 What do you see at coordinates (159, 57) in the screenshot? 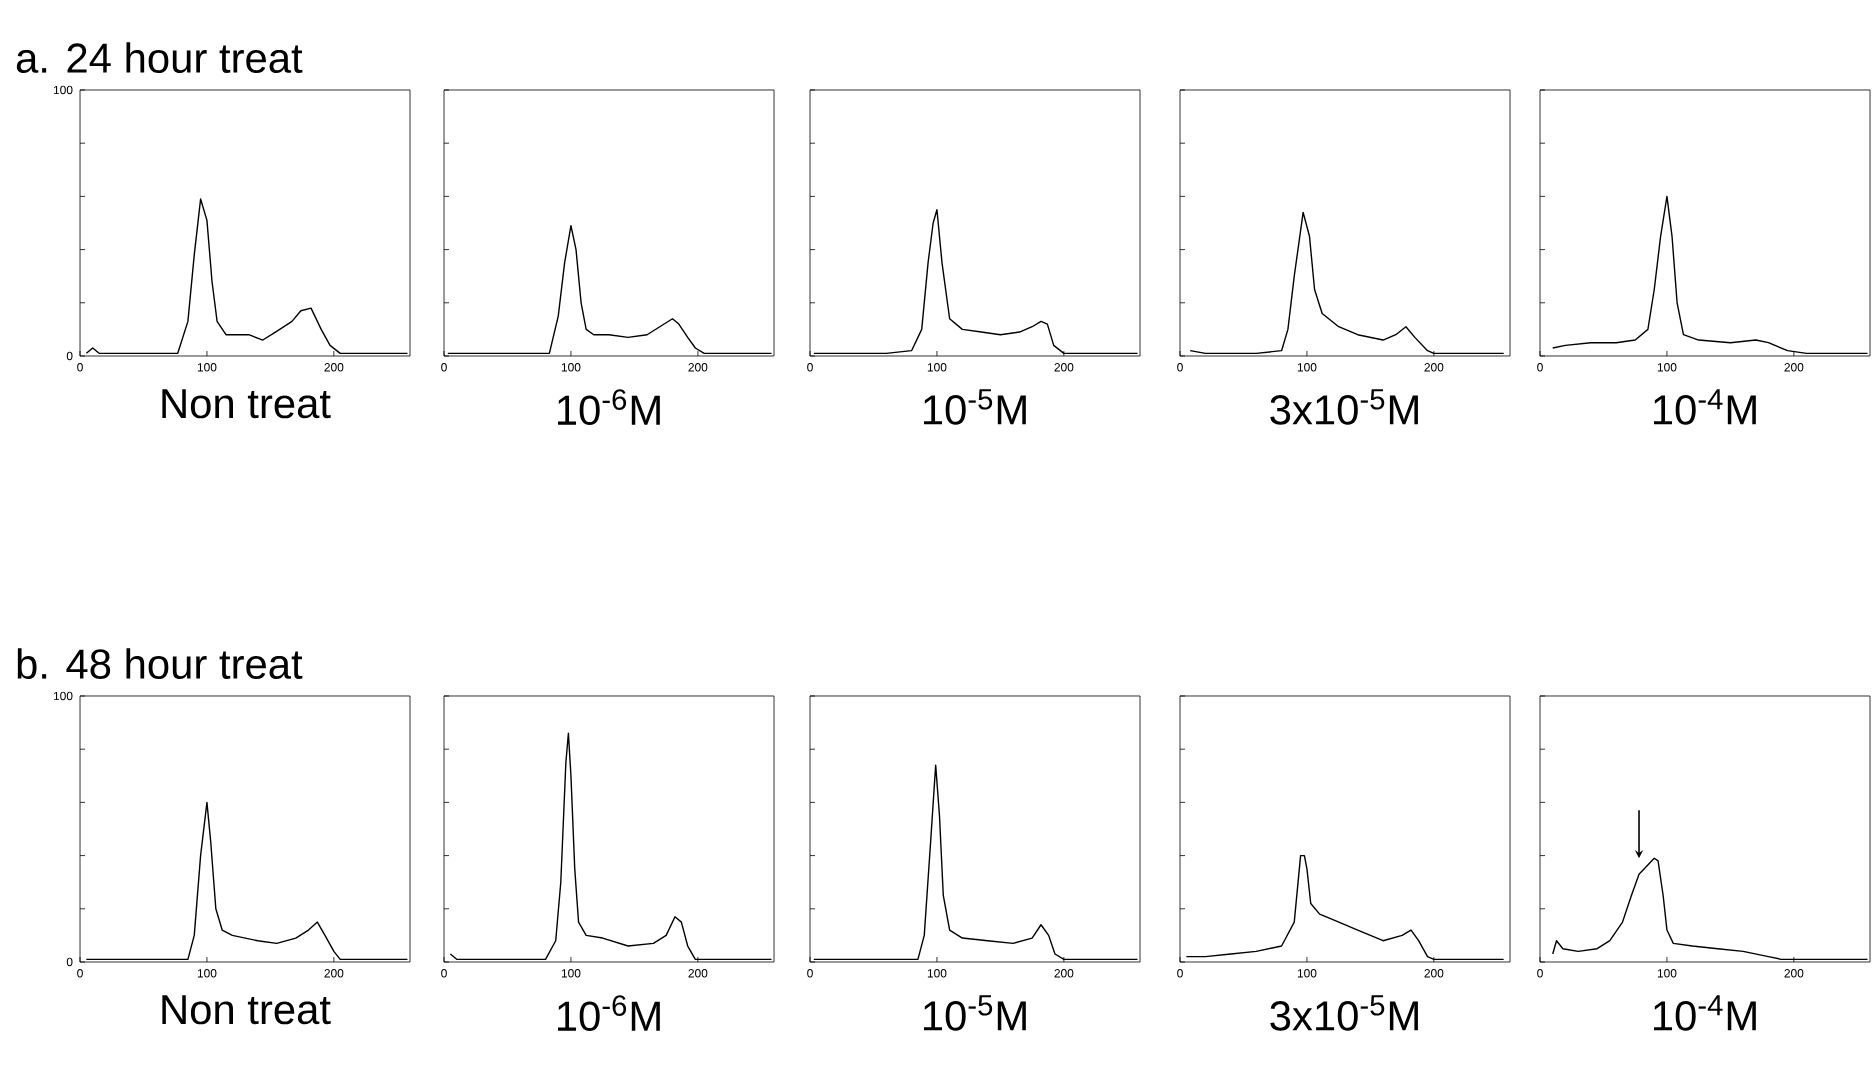
I see `chart-title: a. 24 hour treat` at bounding box center [159, 57].